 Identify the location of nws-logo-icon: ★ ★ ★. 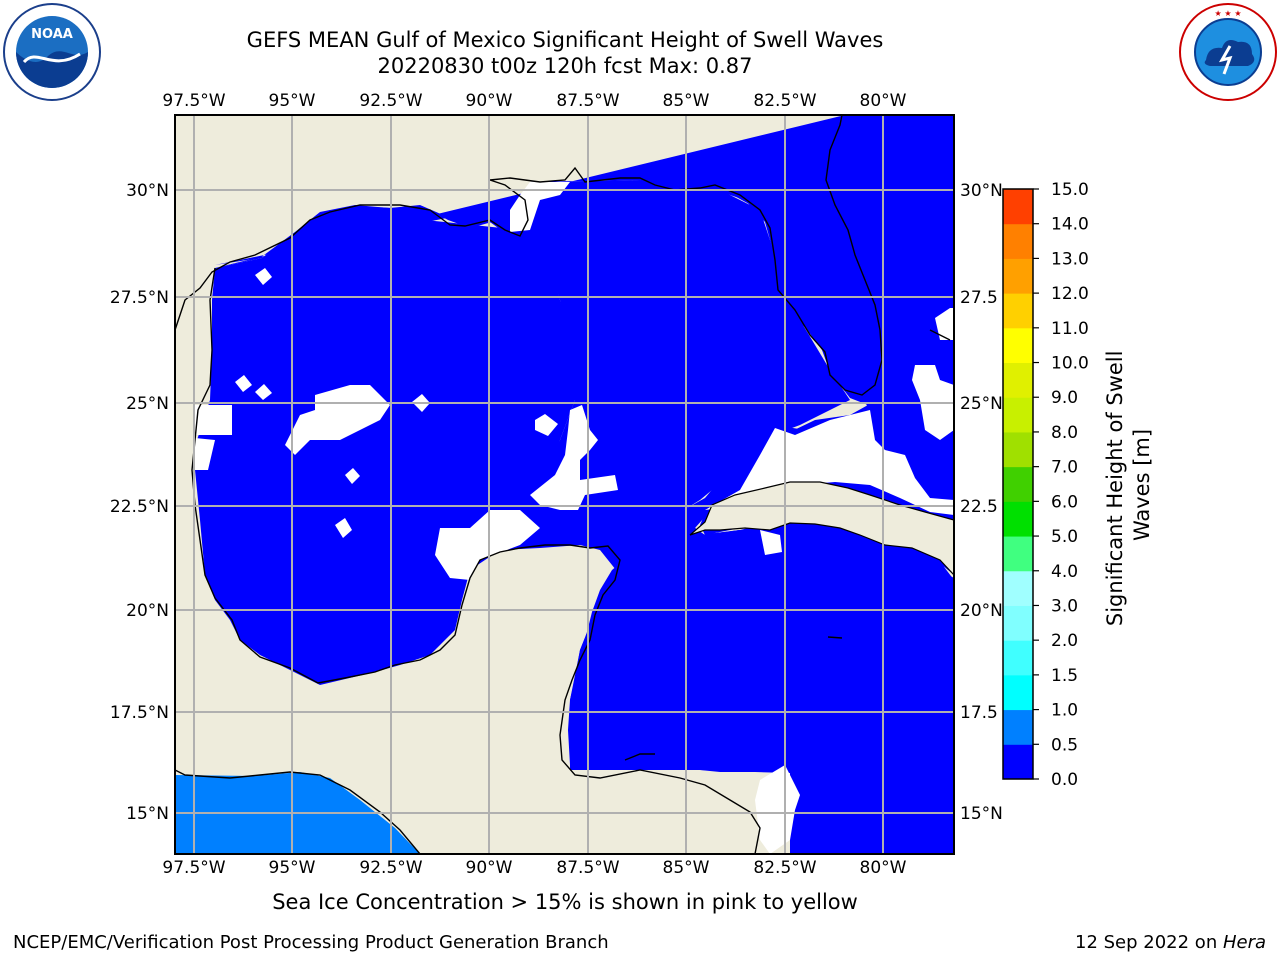
(1228, 52).